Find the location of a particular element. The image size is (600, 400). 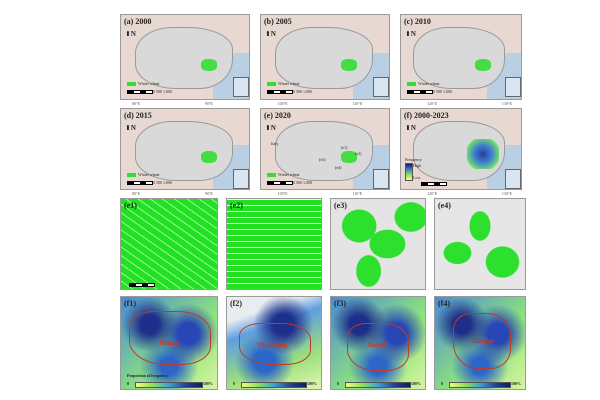

map-panel-f: (f) 2000-2023 ⬆N Frequency High Low is located at coordinates (461, 149).